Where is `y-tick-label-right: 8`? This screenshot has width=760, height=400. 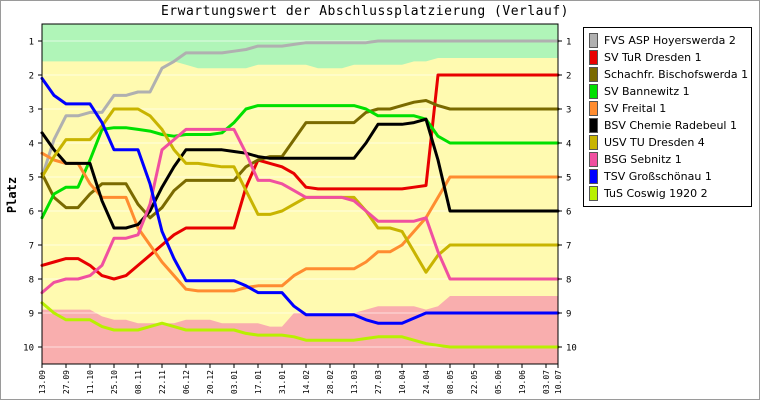 y-tick-label-right: 8 is located at coordinates (568, 281).